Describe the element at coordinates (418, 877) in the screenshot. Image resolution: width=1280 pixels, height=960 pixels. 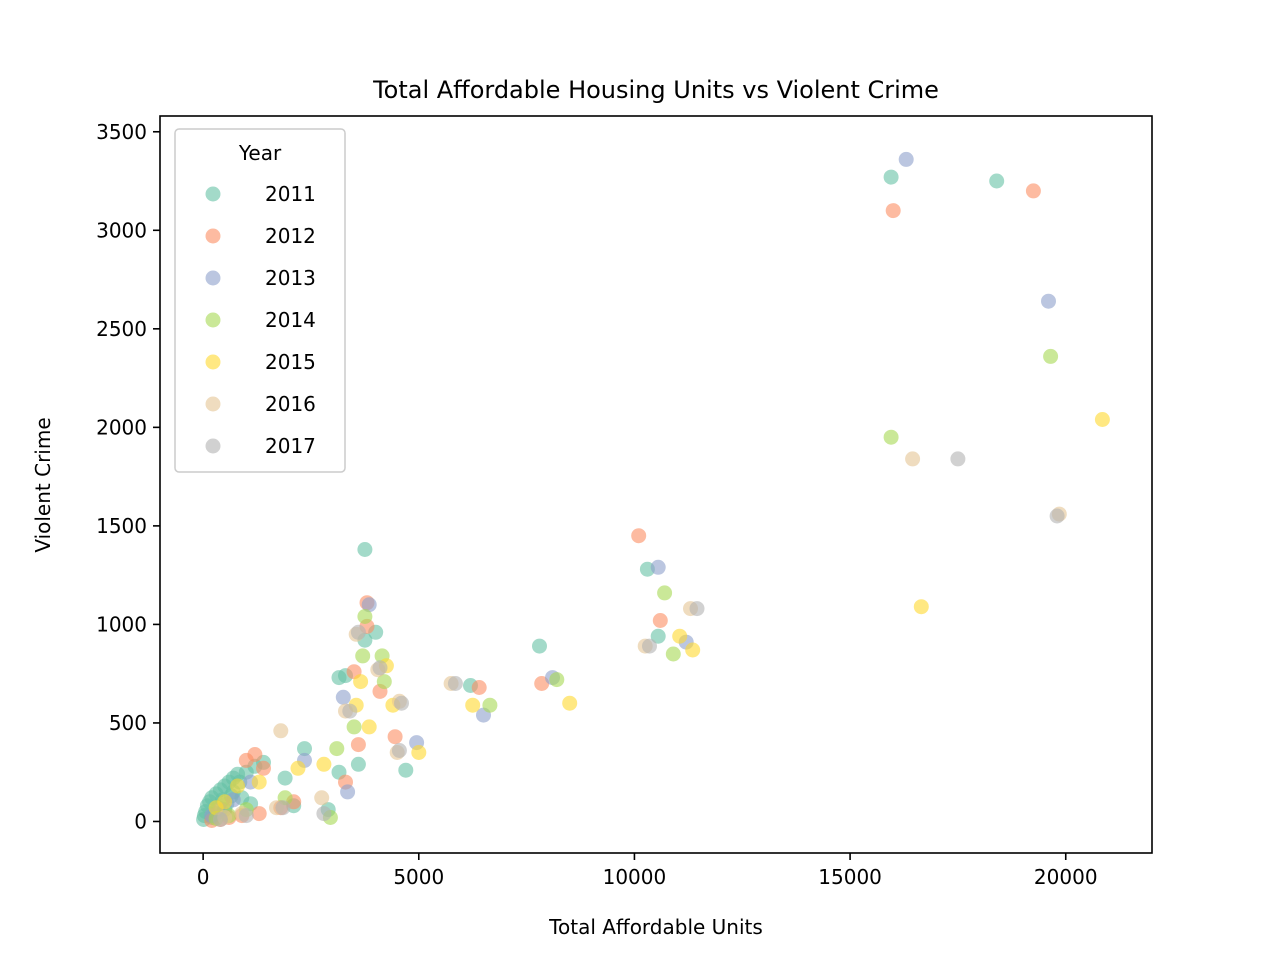
I see `x-tick-label: 5000` at that location.